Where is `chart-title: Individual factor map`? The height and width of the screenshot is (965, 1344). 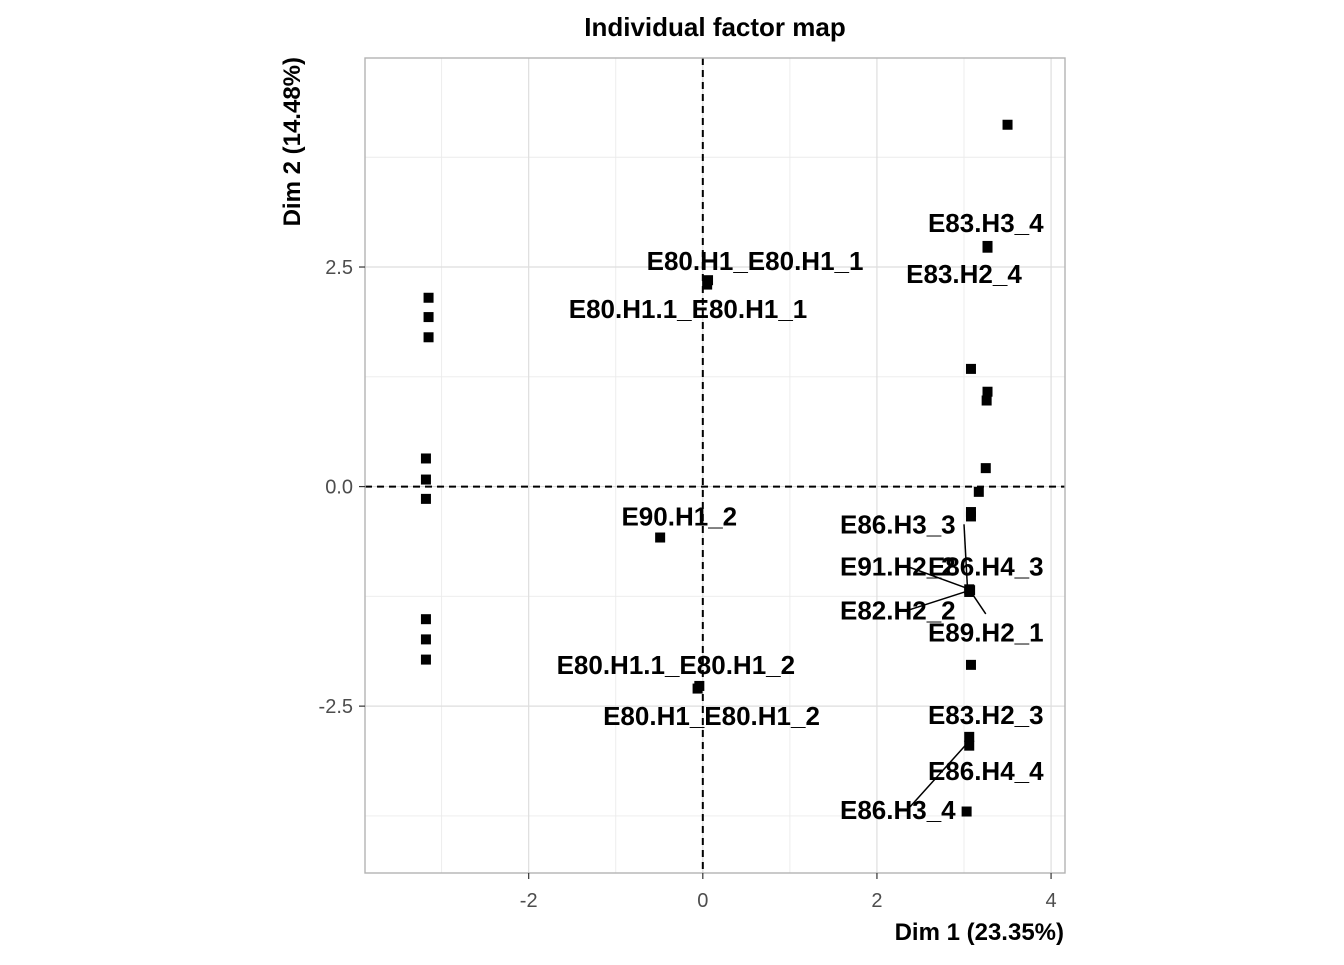 chart-title: Individual factor map is located at coordinates (715, 27).